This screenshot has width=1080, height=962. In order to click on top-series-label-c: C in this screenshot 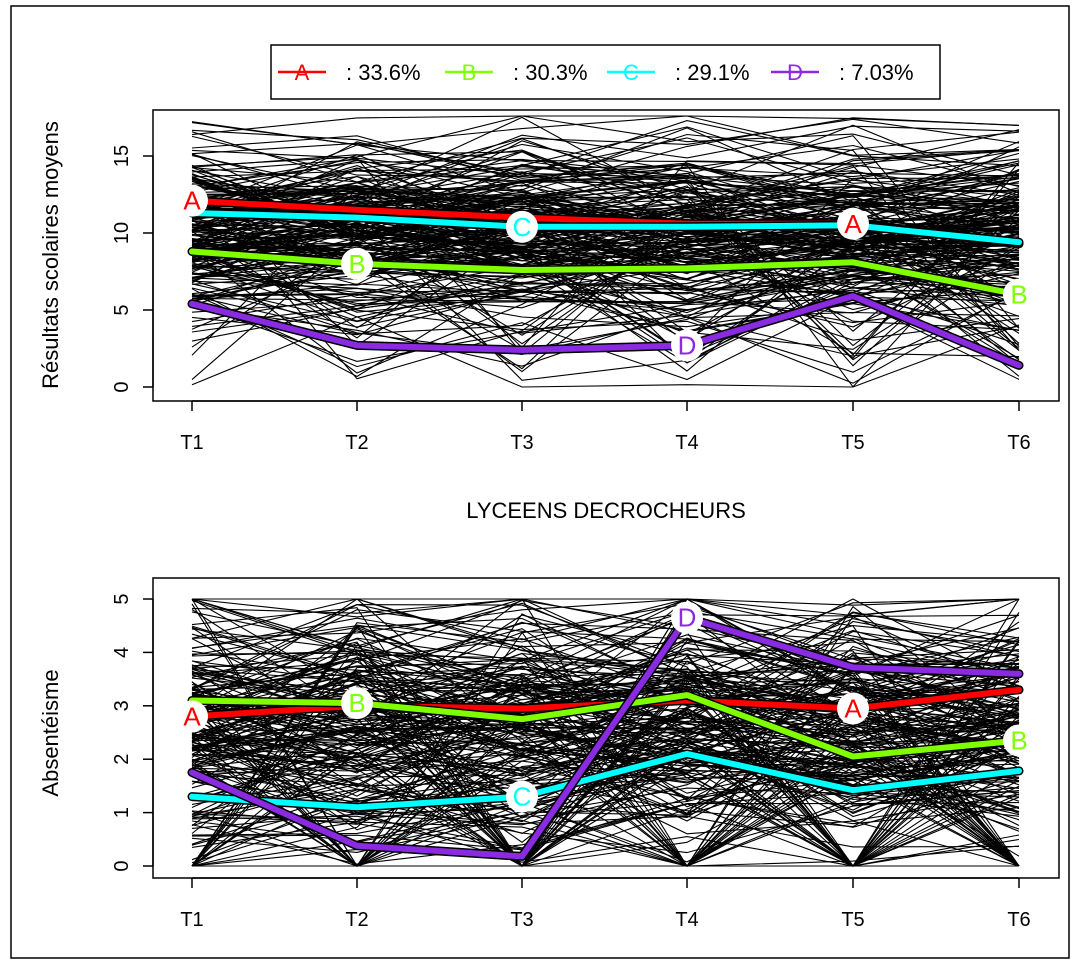, I will do `click(522, 227)`.